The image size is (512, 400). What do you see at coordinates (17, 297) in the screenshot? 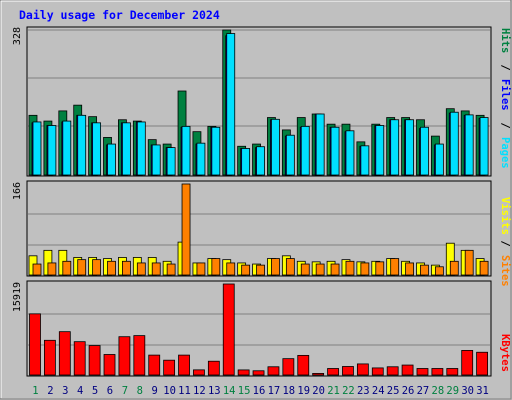
I see `ymax-kbytes: 15919` at bounding box center [17, 297].